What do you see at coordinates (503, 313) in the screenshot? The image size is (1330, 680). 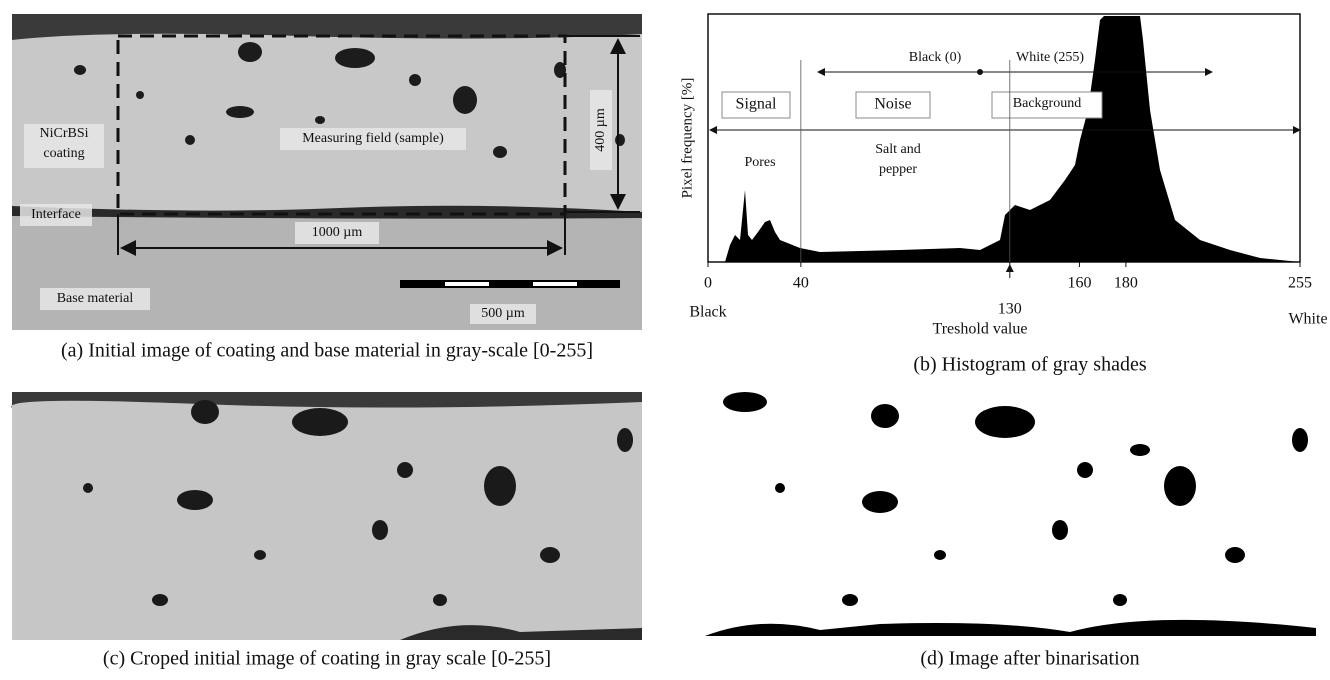 I see `label: 500 µm` at bounding box center [503, 313].